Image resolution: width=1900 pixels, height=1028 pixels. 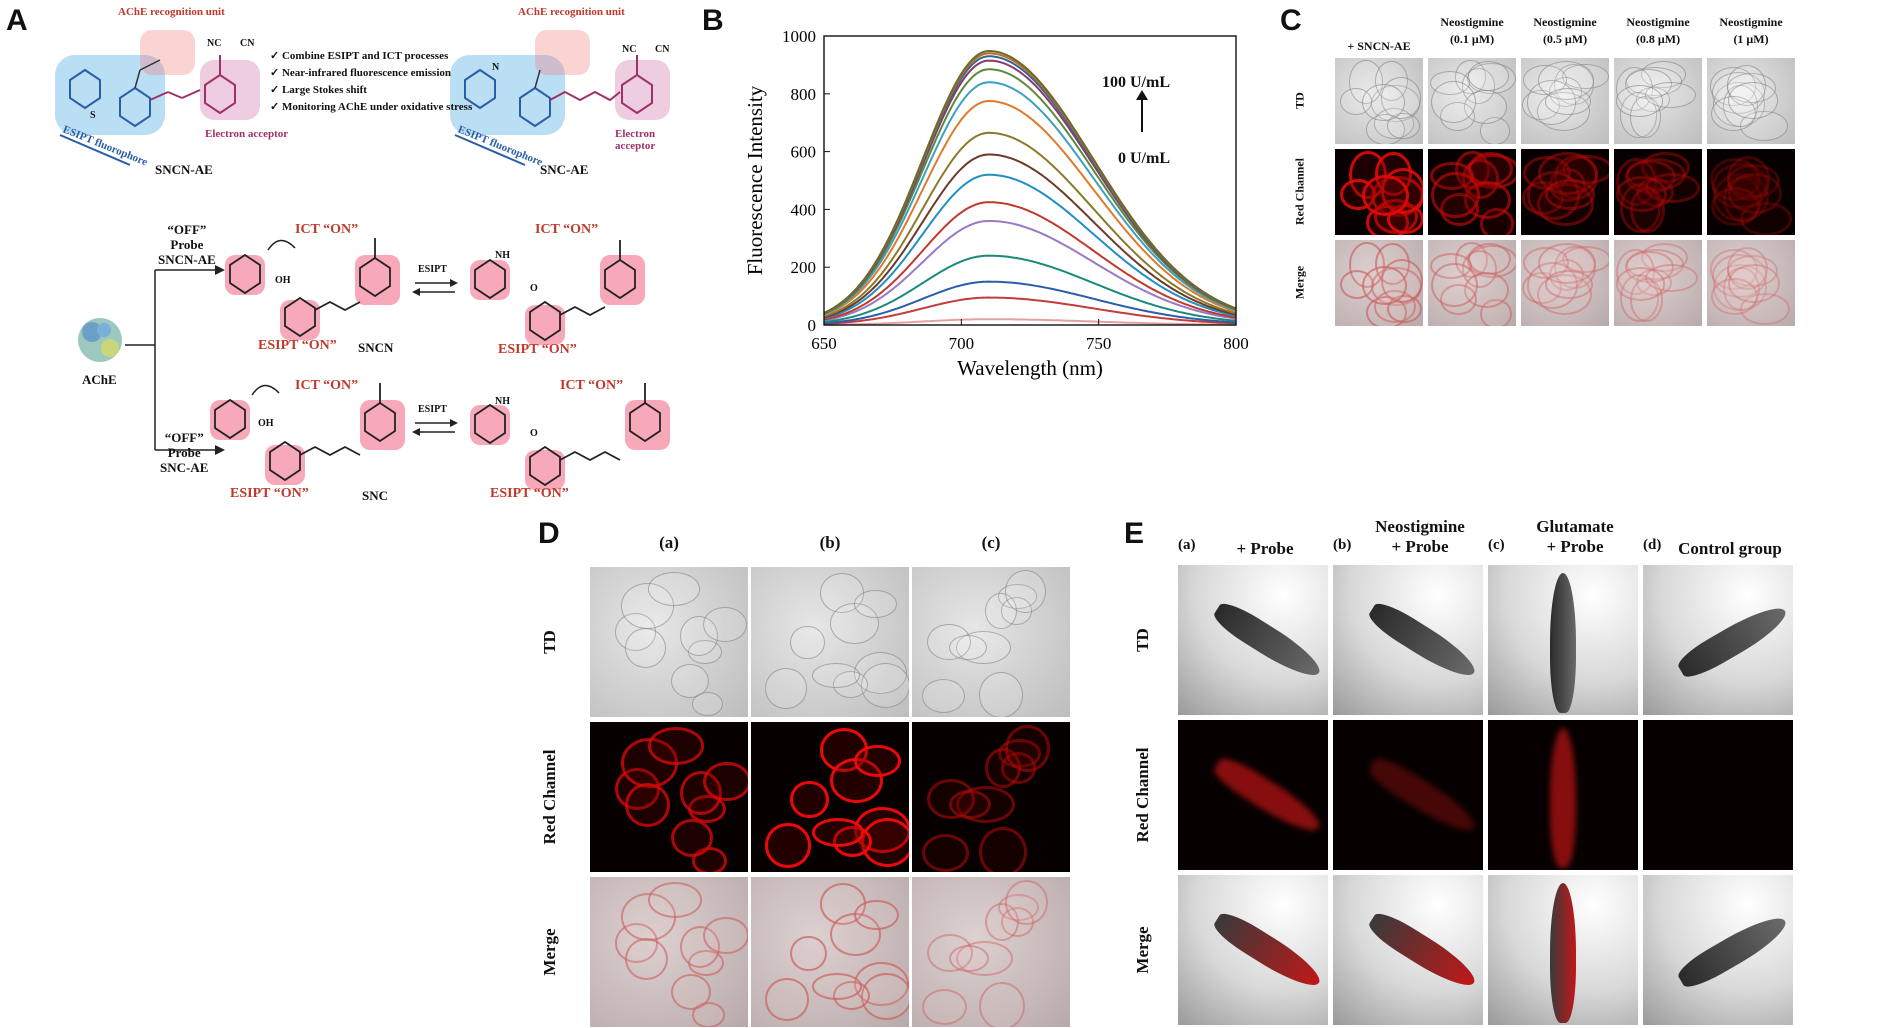 What do you see at coordinates (804, 152) in the screenshot?
I see `y-tick-label: 600` at bounding box center [804, 152].